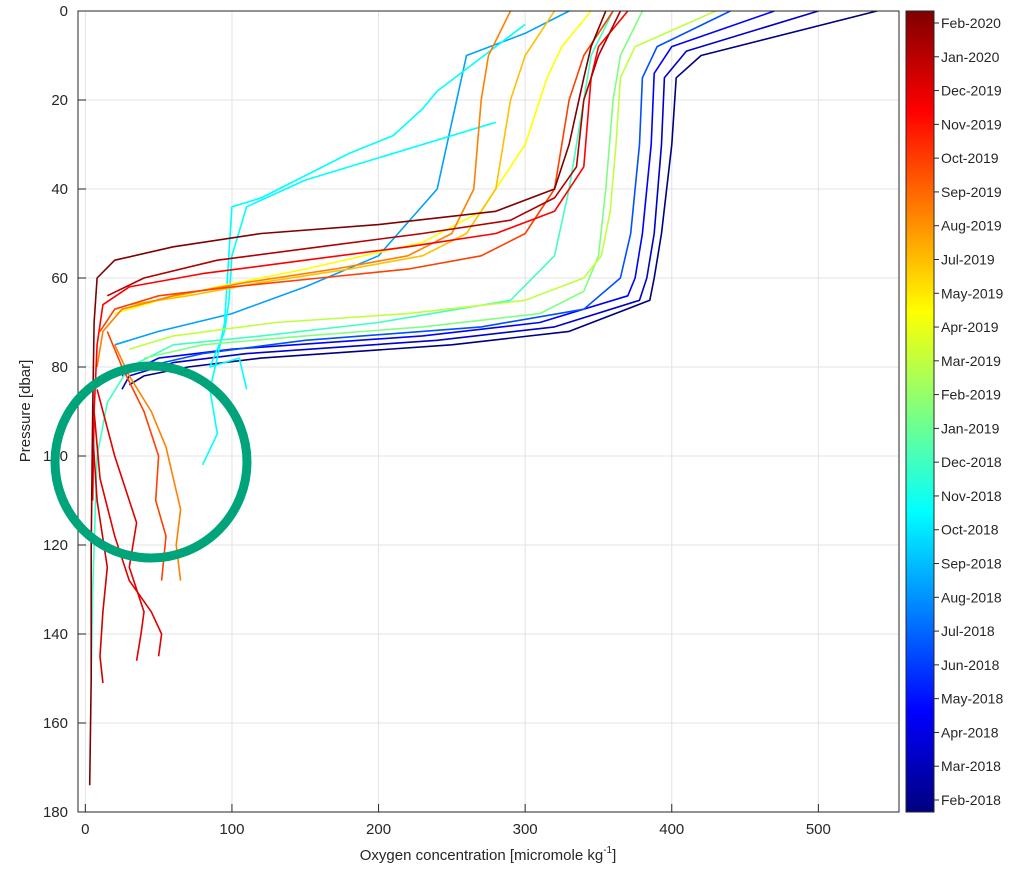 This screenshot has width=1016, height=880. I want to click on colorbar-label: Mar-2019, so click(971, 361).